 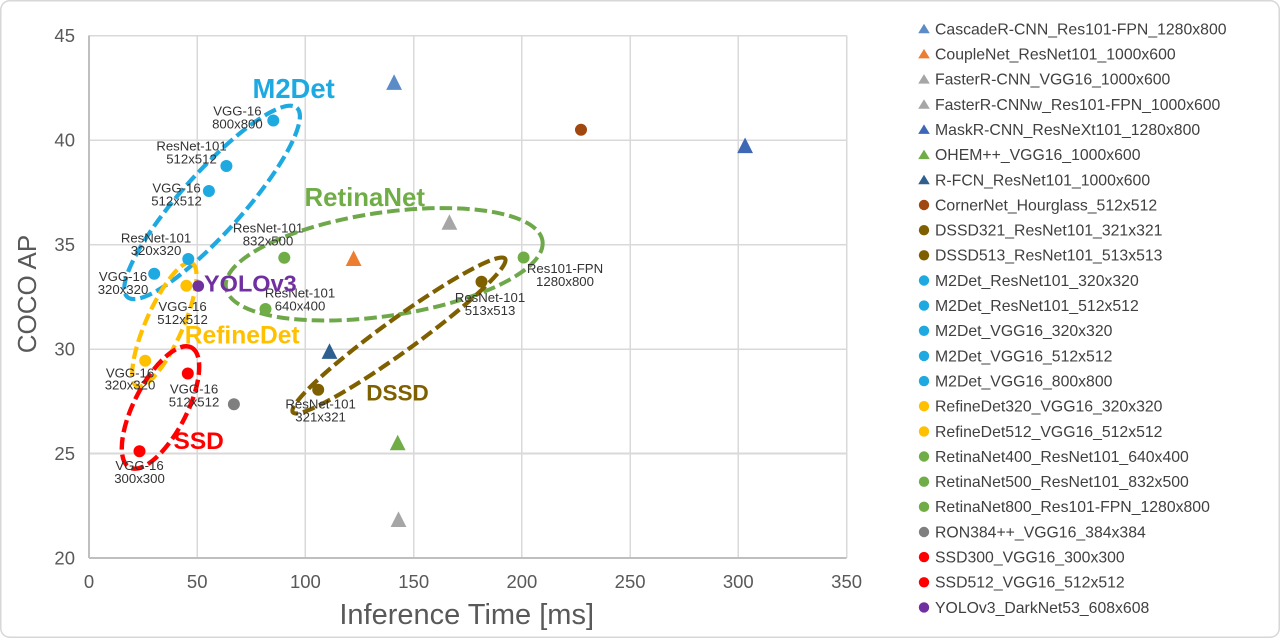 What do you see at coordinates (242, 336) in the screenshot?
I see `svg-text: RefineDet` at bounding box center [242, 336].